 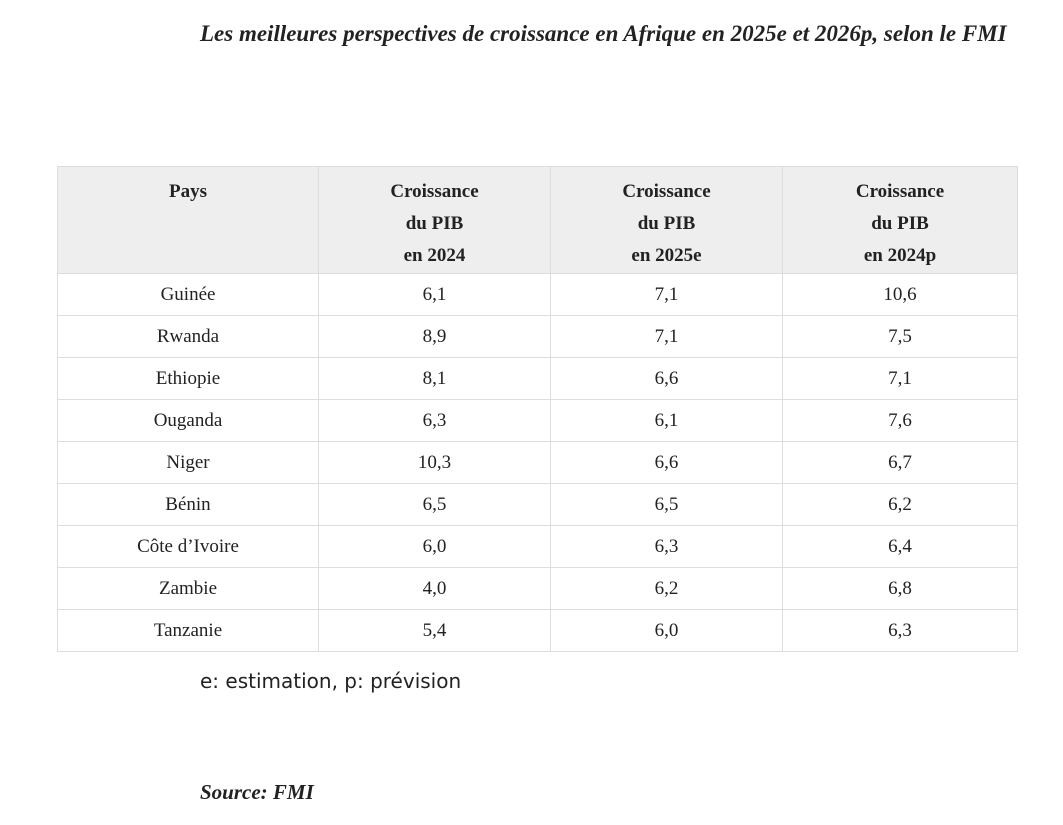 I want to click on cell-growth-2024p: 6,4, so click(x=900, y=546).